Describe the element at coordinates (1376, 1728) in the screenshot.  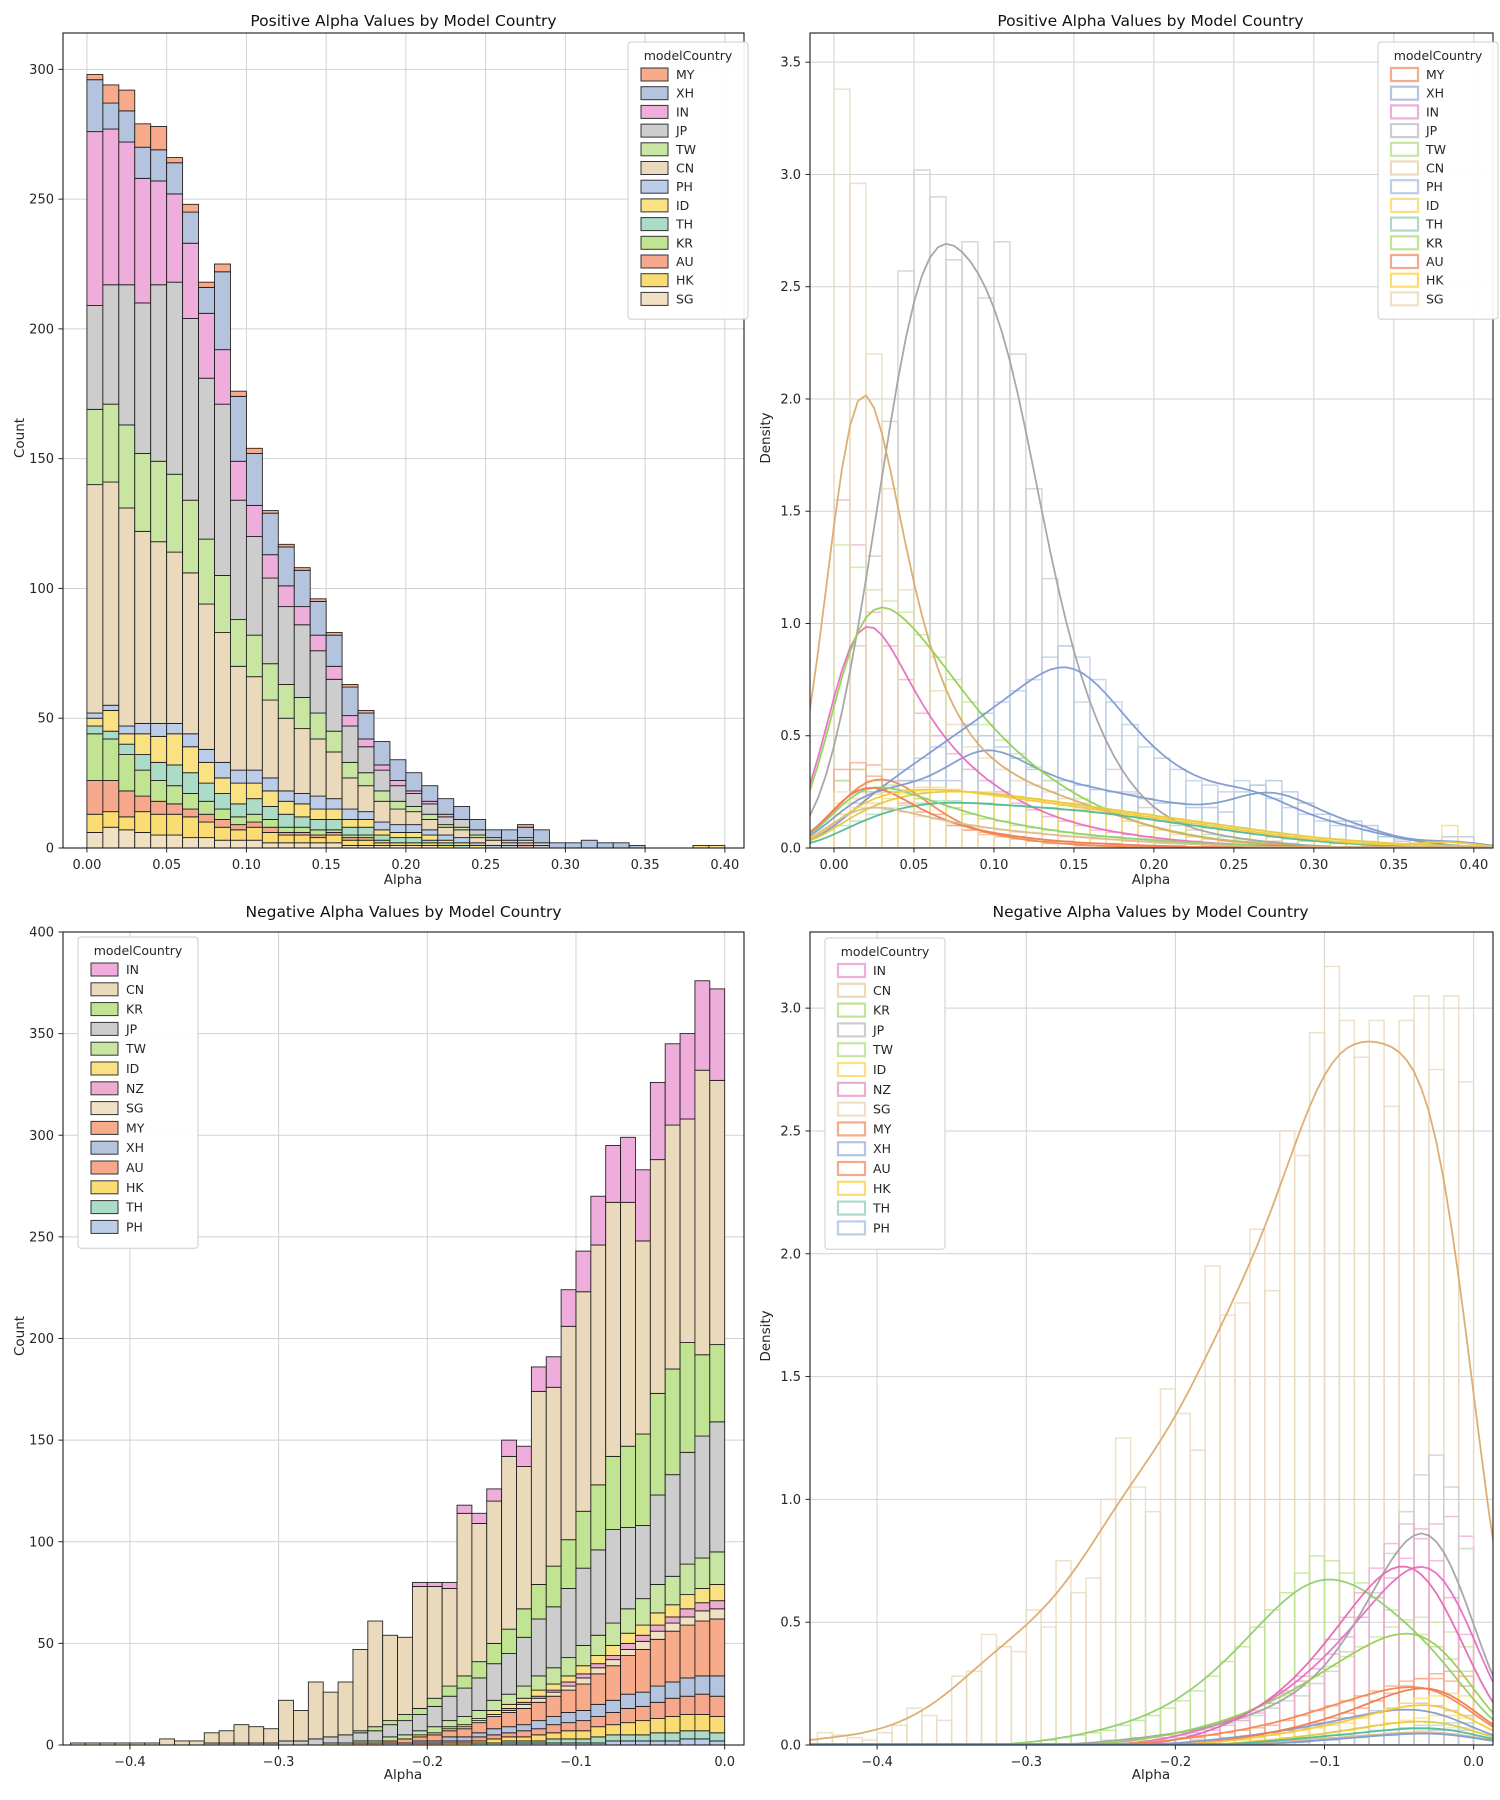
I see `density-bar-HK` at that location.